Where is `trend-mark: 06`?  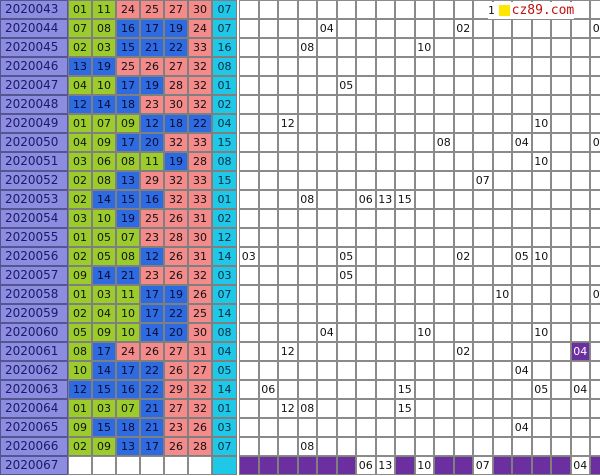 trend-mark: 06 is located at coordinates (268, 389).